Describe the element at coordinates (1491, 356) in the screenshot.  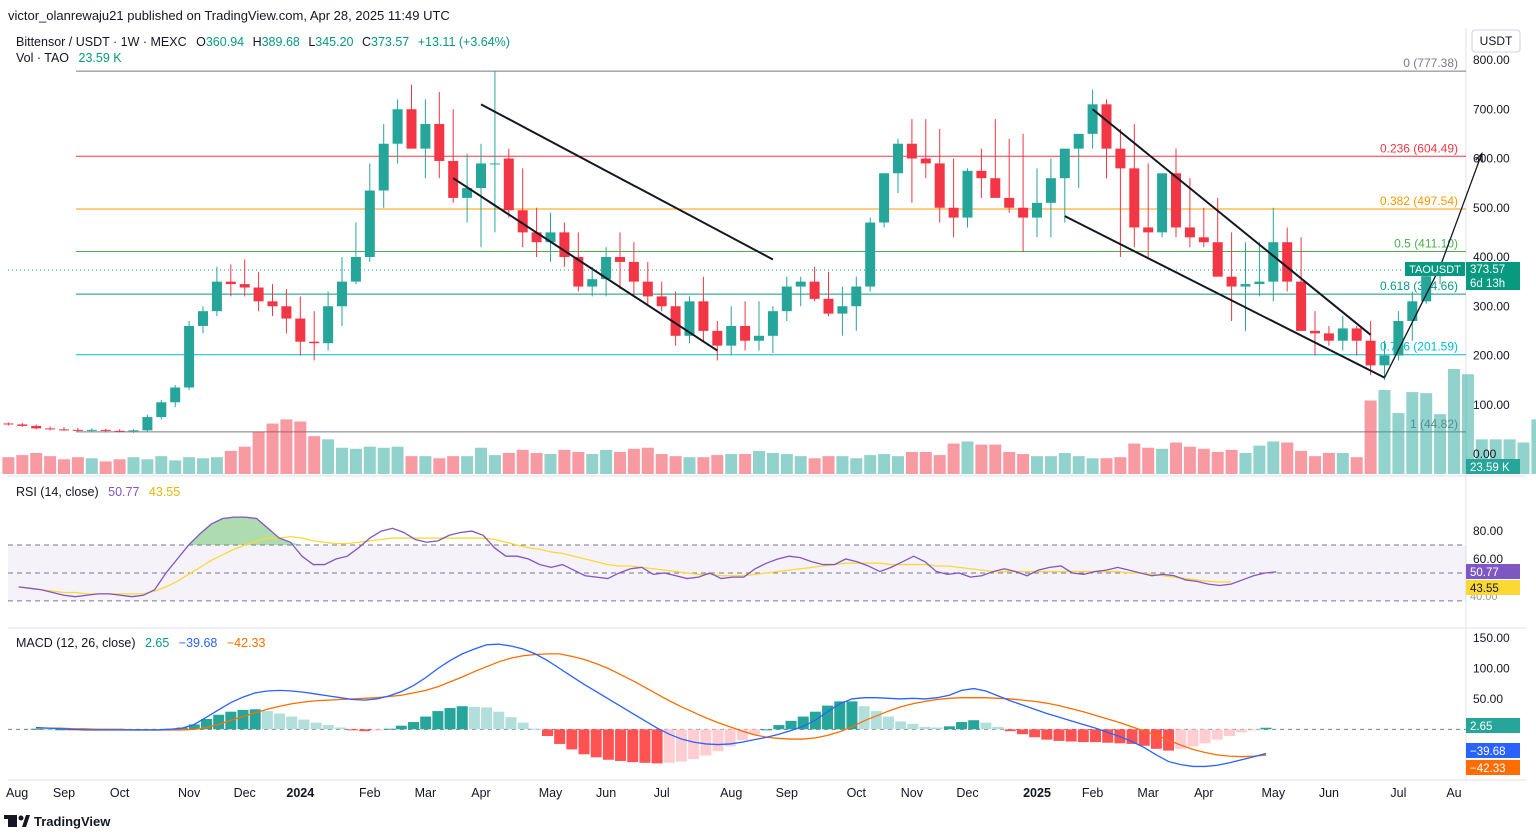
I see `price-tick-label: 200.00` at that location.